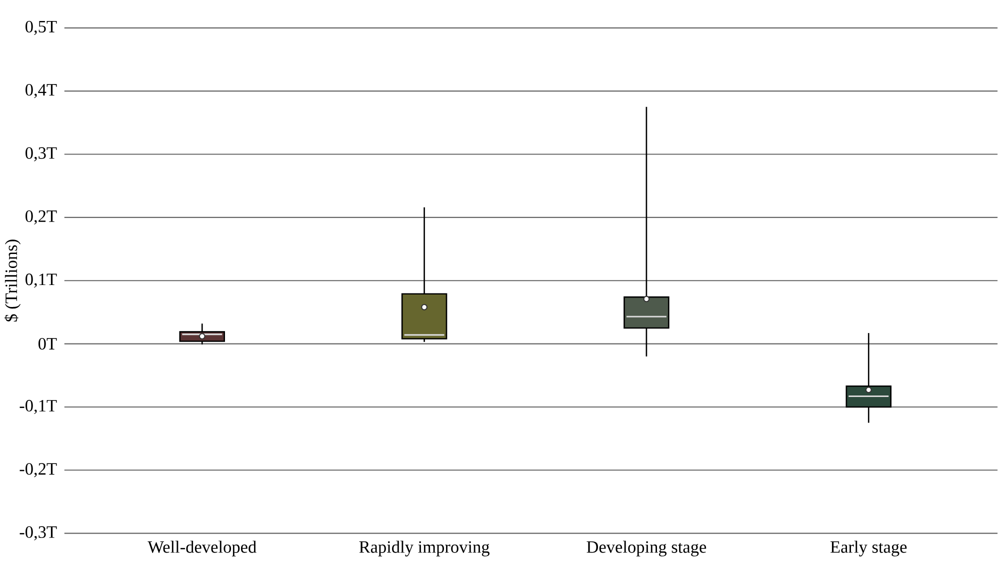 The image size is (998, 565). Describe the element at coordinates (41, 91) in the screenshot. I see `y-tick-label: 0,4T` at that location.